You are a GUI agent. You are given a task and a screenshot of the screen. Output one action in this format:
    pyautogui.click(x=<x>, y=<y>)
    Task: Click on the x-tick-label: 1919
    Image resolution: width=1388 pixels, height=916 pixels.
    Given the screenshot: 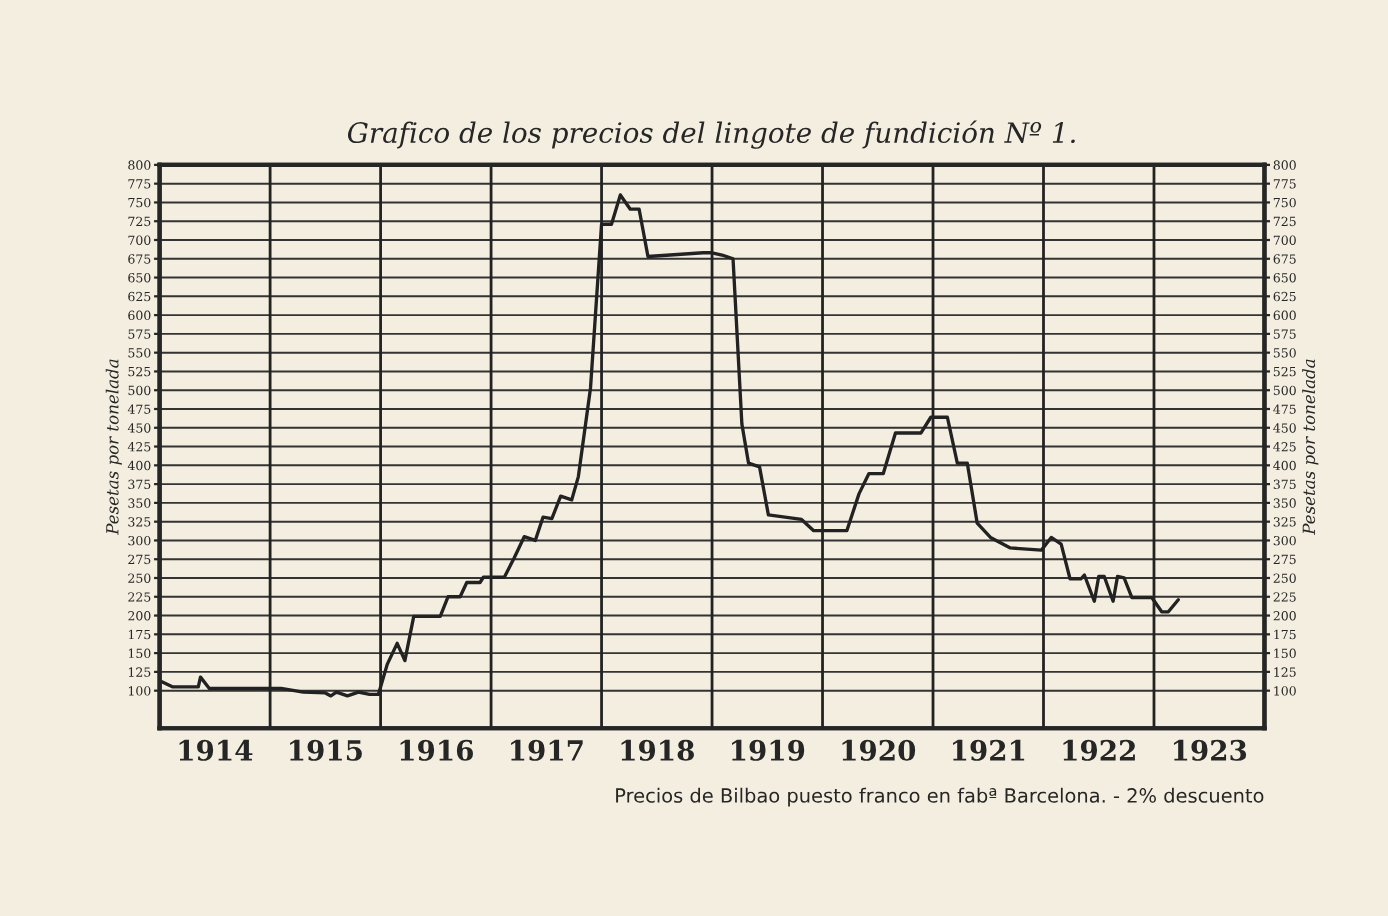 What is the action you would take?
    pyautogui.click(x=768, y=750)
    